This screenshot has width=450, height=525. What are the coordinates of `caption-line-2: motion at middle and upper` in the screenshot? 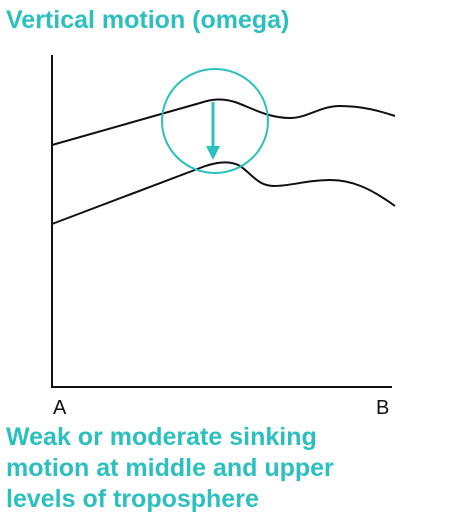 It's located at (170, 468).